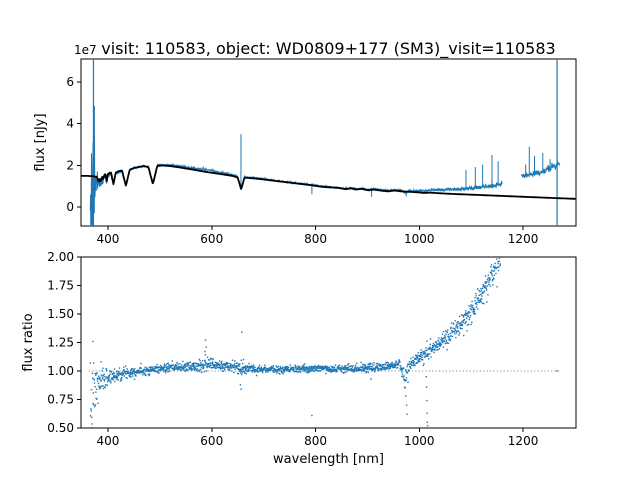  I want to click on wavelength-axis-label: wavelength [nm], so click(328, 459).